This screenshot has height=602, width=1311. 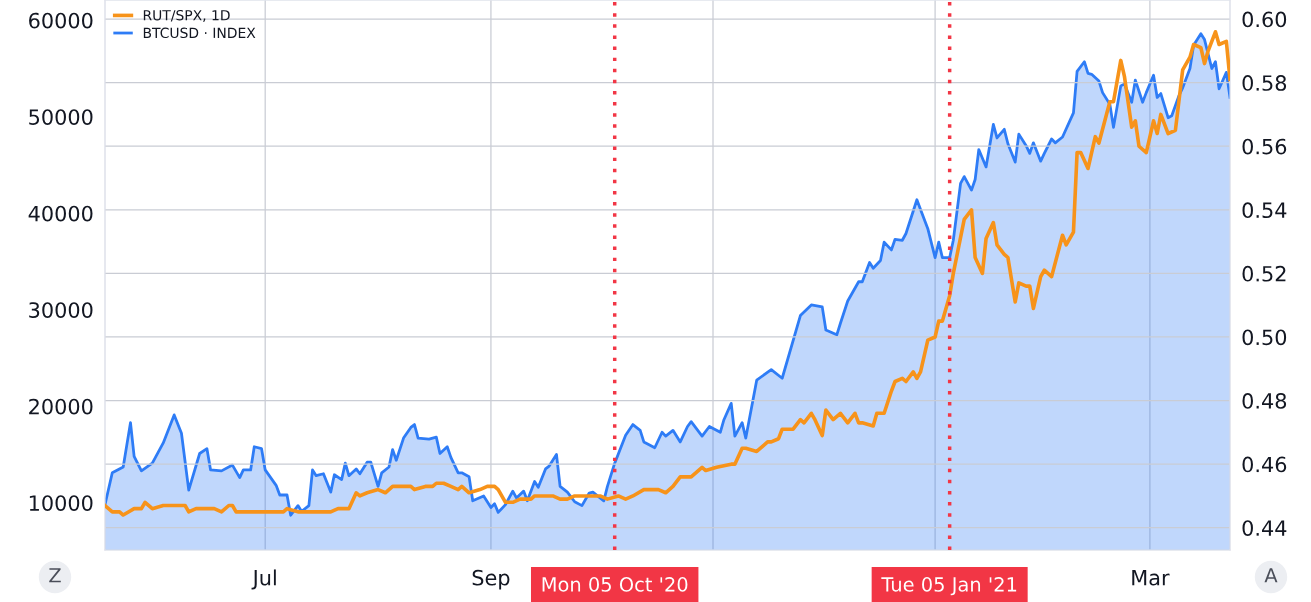 What do you see at coordinates (61, 503) in the screenshot?
I see `y-tick-label: 10000` at bounding box center [61, 503].